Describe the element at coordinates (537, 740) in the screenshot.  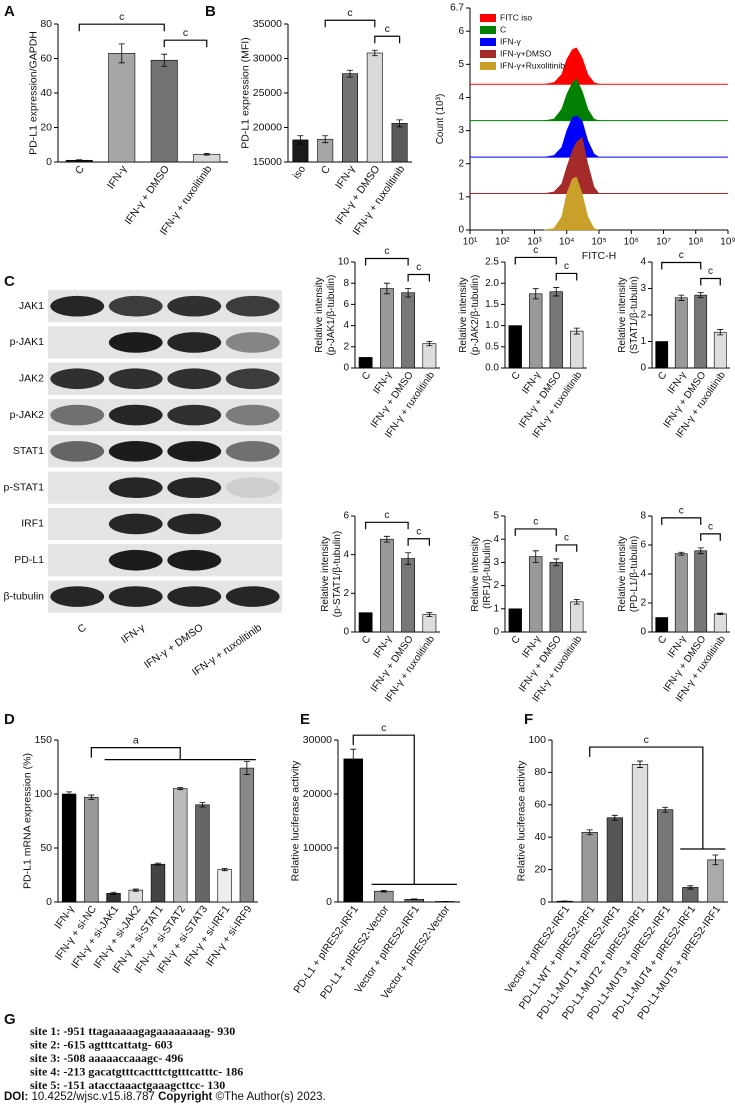
I see `y-tick-label: 100` at that location.